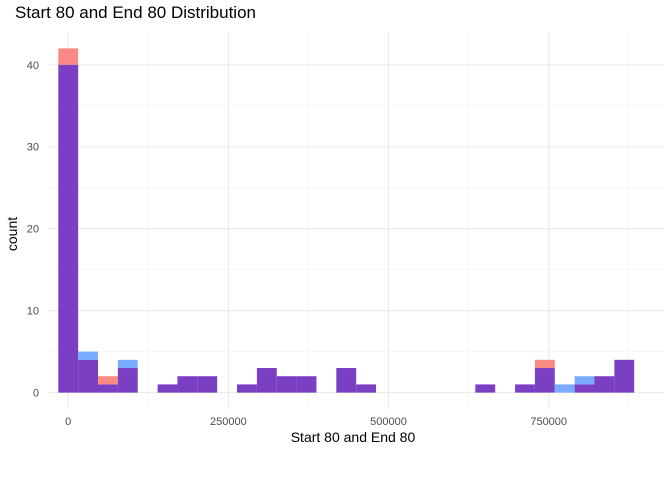  What do you see at coordinates (33, 148) in the screenshot?
I see `y-tick-label: 30` at bounding box center [33, 148].